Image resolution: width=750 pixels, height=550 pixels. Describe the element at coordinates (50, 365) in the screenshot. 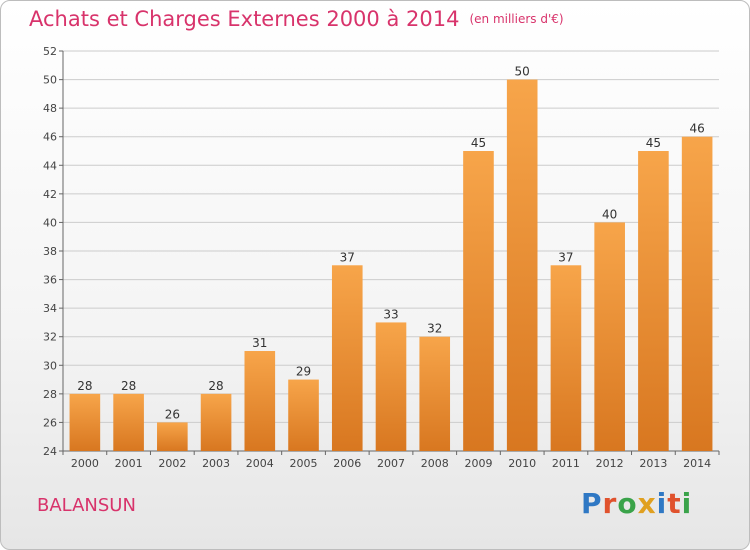

I see `y-tick-label: 30` at that location.